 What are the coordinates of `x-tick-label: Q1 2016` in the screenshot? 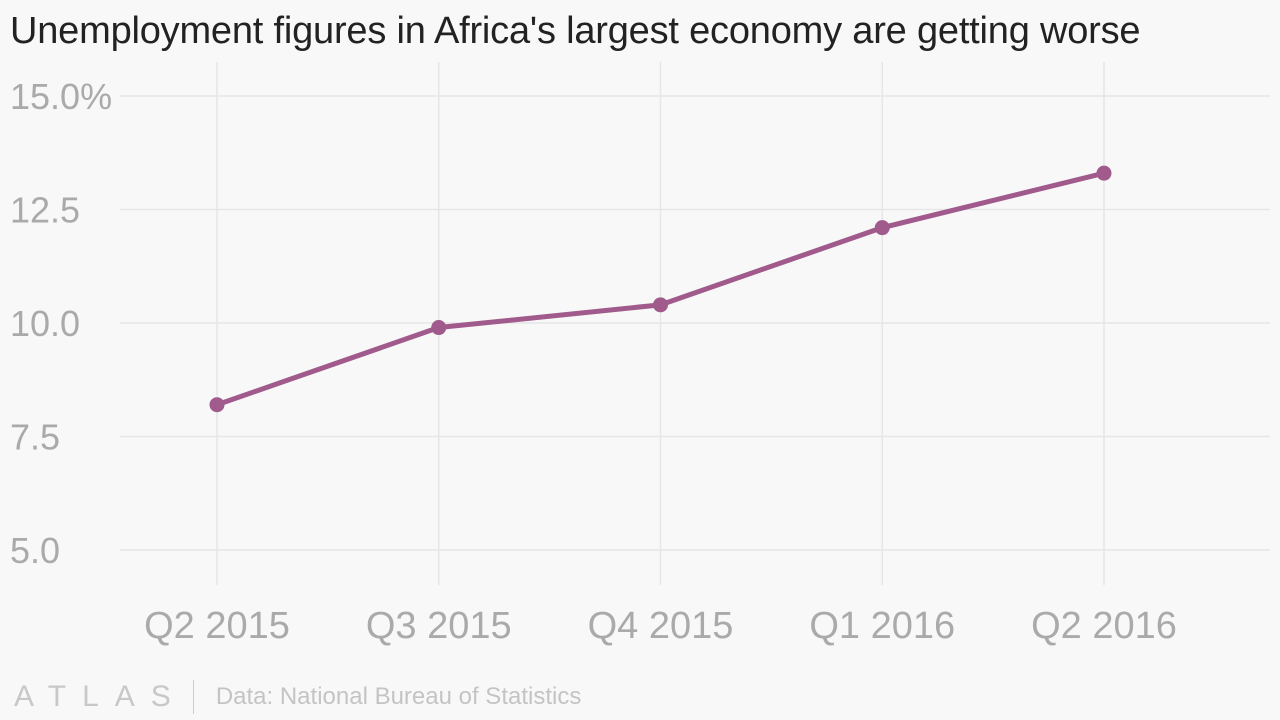 It's located at (882, 626).